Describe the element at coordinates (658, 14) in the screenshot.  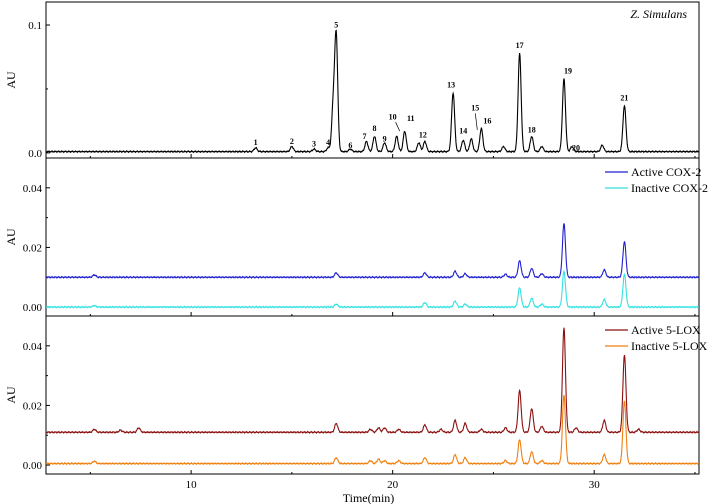
I see `sample-annotation: Z. Simulans` at that location.